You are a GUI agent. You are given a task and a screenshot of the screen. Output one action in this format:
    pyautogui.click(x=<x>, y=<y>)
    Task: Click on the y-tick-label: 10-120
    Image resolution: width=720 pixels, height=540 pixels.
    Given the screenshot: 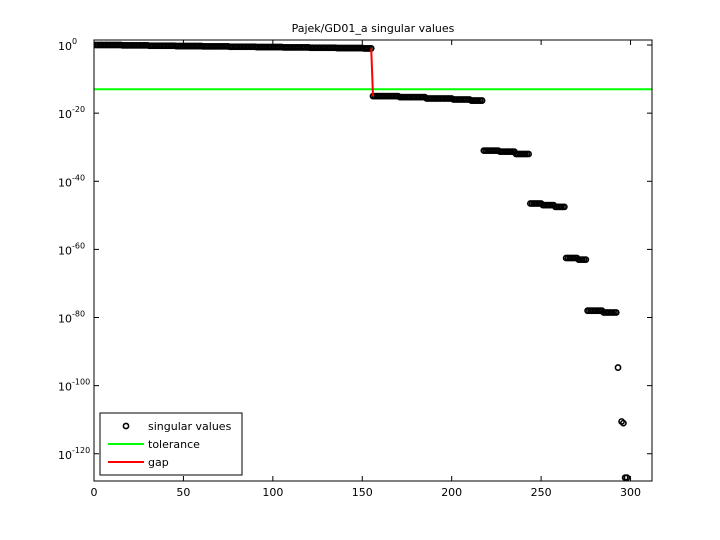 What is the action you would take?
    pyautogui.click(x=74, y=454)
    